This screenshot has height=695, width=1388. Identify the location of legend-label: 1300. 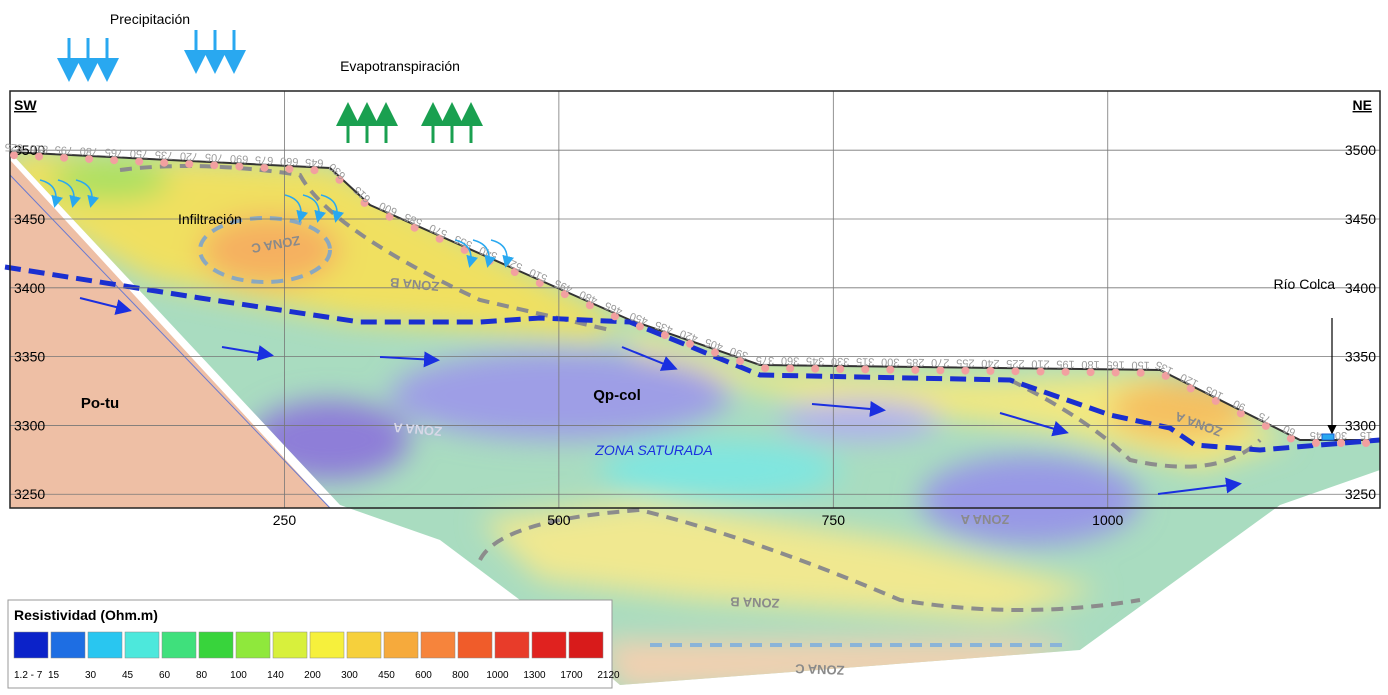
(534, 675).